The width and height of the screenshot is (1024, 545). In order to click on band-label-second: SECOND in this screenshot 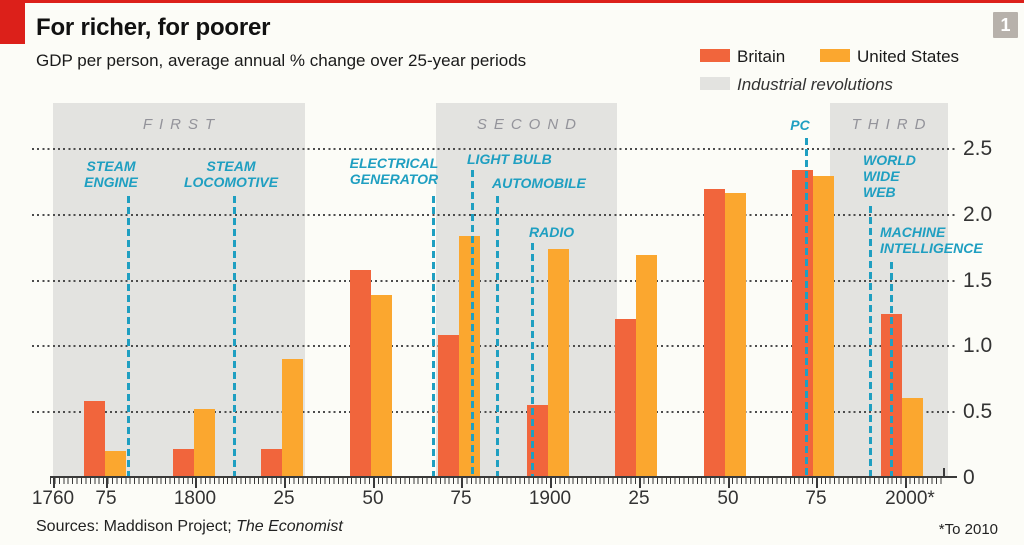, I will do `click(530, 124)`.